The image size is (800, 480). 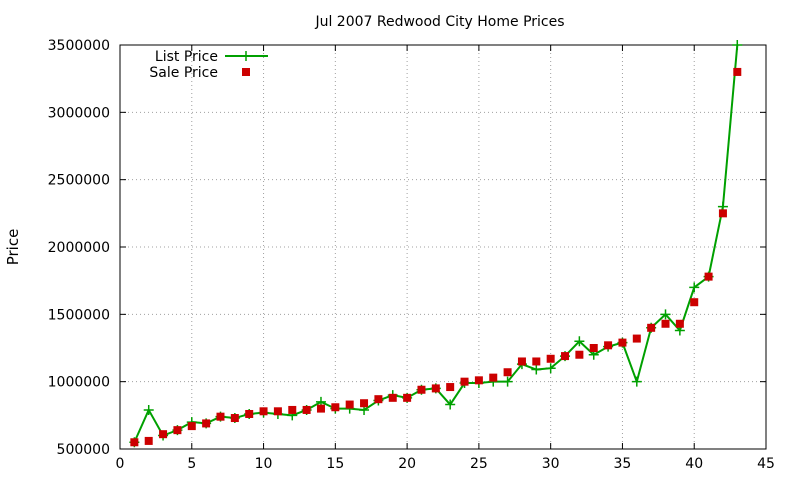 What do you see at coordinates (186, 57) in the screenshot?
I see `legend-label-list-price: List Price` at bounding box center [186, 57].